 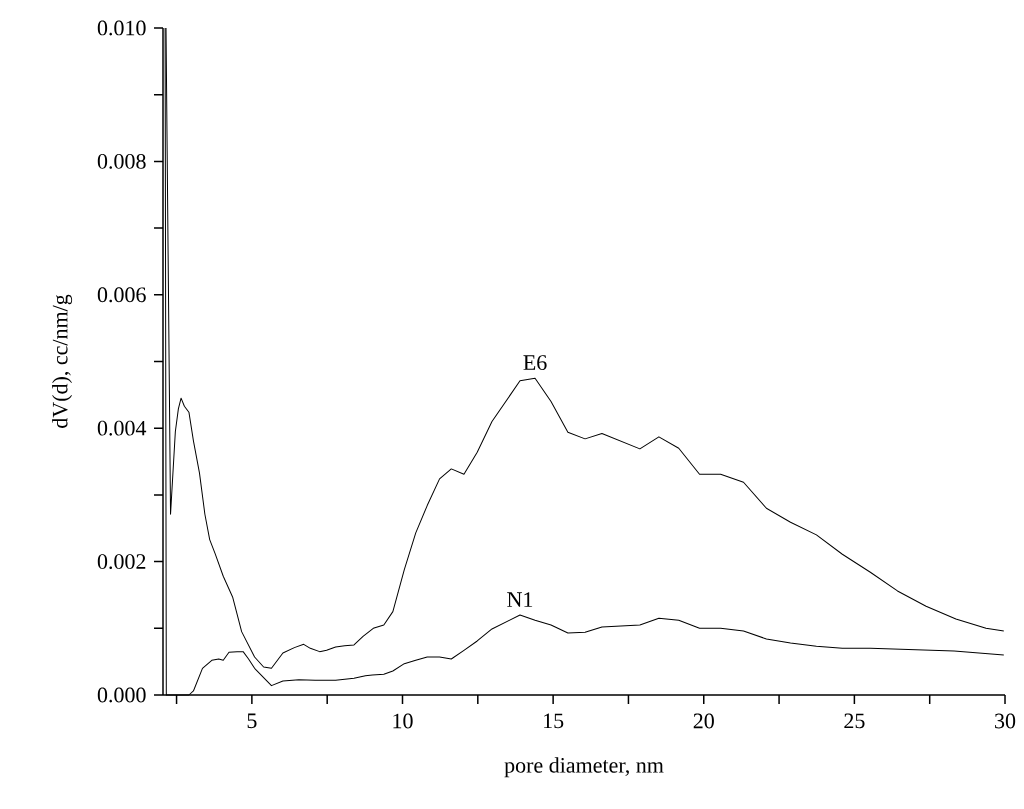 What do you see at coordinates (403, 721) in the screenshot?
I see `x-tick-label: 10` at bounding box center [403, 721].